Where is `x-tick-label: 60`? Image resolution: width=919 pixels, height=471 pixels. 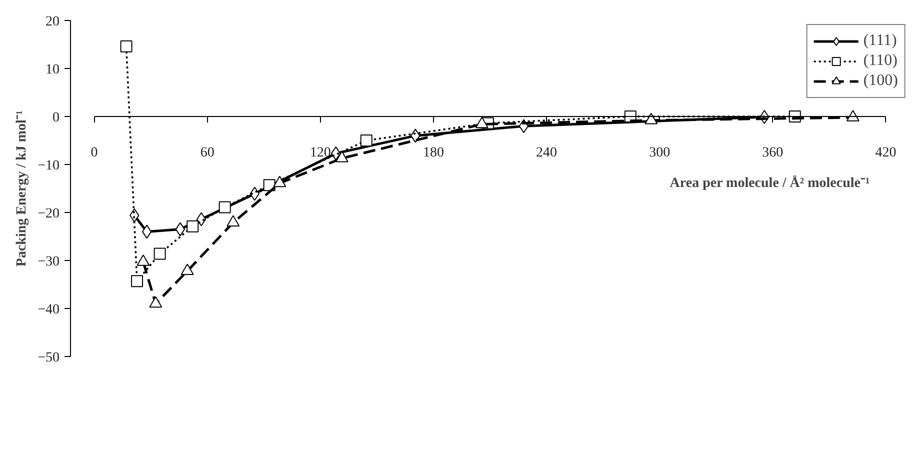
x-tick-label: 60 is located at coordinates (207, 153).